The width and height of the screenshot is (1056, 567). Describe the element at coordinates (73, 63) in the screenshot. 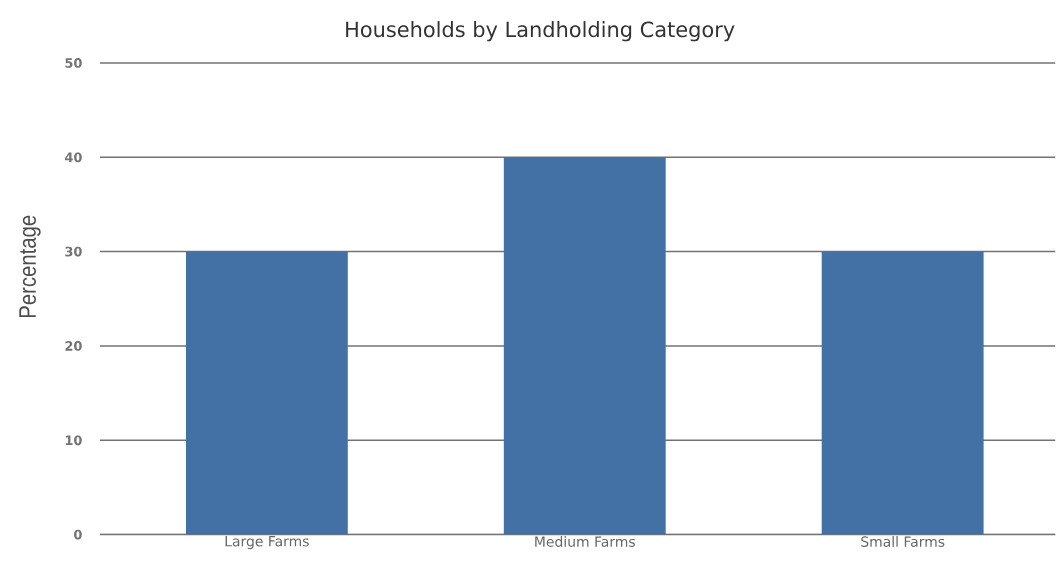

I see `y-tick-label: 50` at that location.